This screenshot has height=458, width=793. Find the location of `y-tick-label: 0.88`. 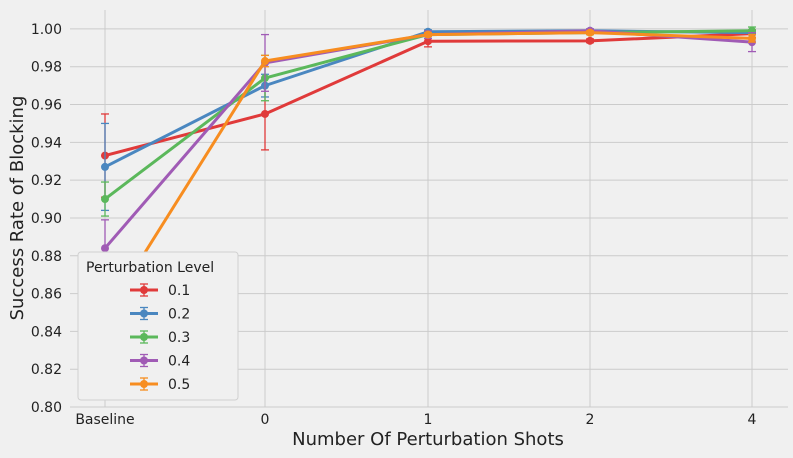

y-tick-label: 0.88 is located at coordinates (46, 257).